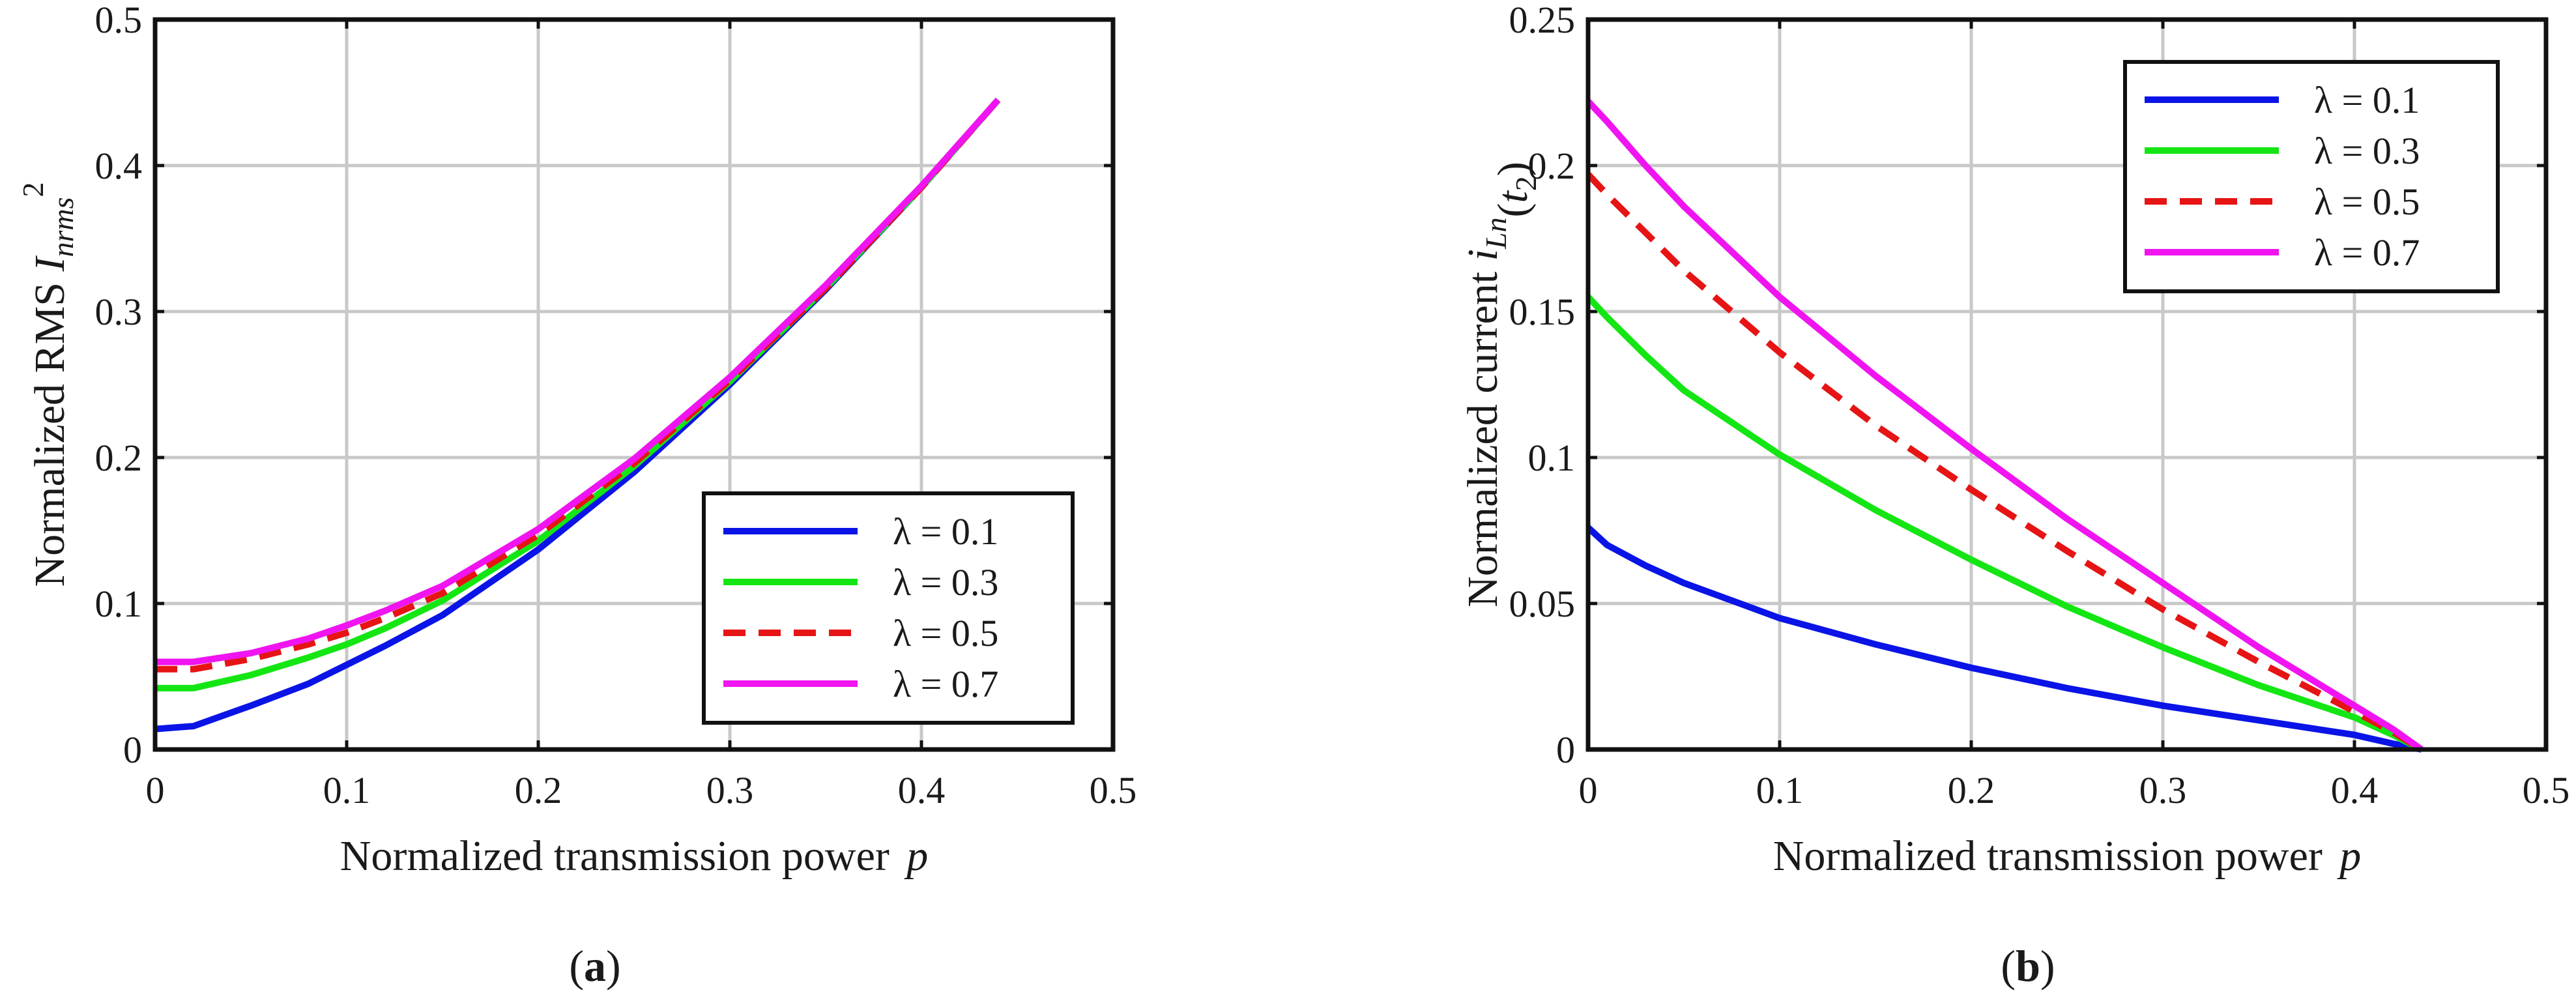 This screenshot has width=2576, height=1003. I want to click on chart1-y-axis-title-paren-open: (, so click(1513, 210).